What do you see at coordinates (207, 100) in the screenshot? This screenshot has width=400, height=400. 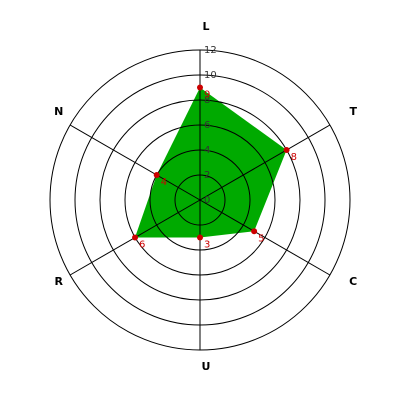 I see `tick-label: 8` at bounding box center [207, 100].